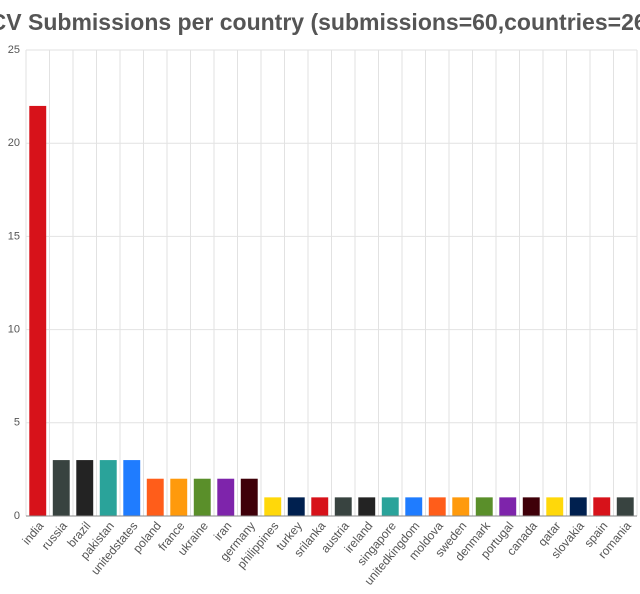  Describe the element at coordinates (14, 50) in the screenshot. I see `y-tick-label: 25` at that location.